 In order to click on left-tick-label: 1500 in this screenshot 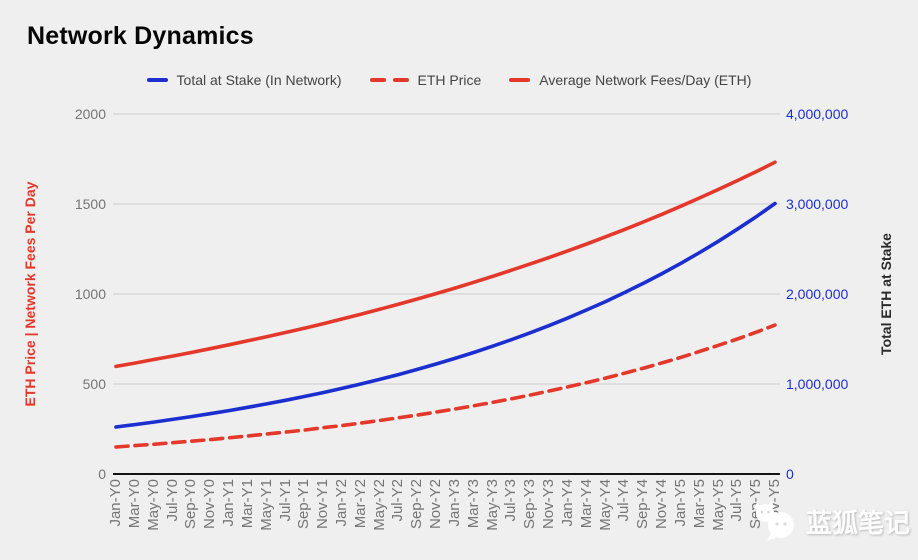, I will do `click(90, 204)`.